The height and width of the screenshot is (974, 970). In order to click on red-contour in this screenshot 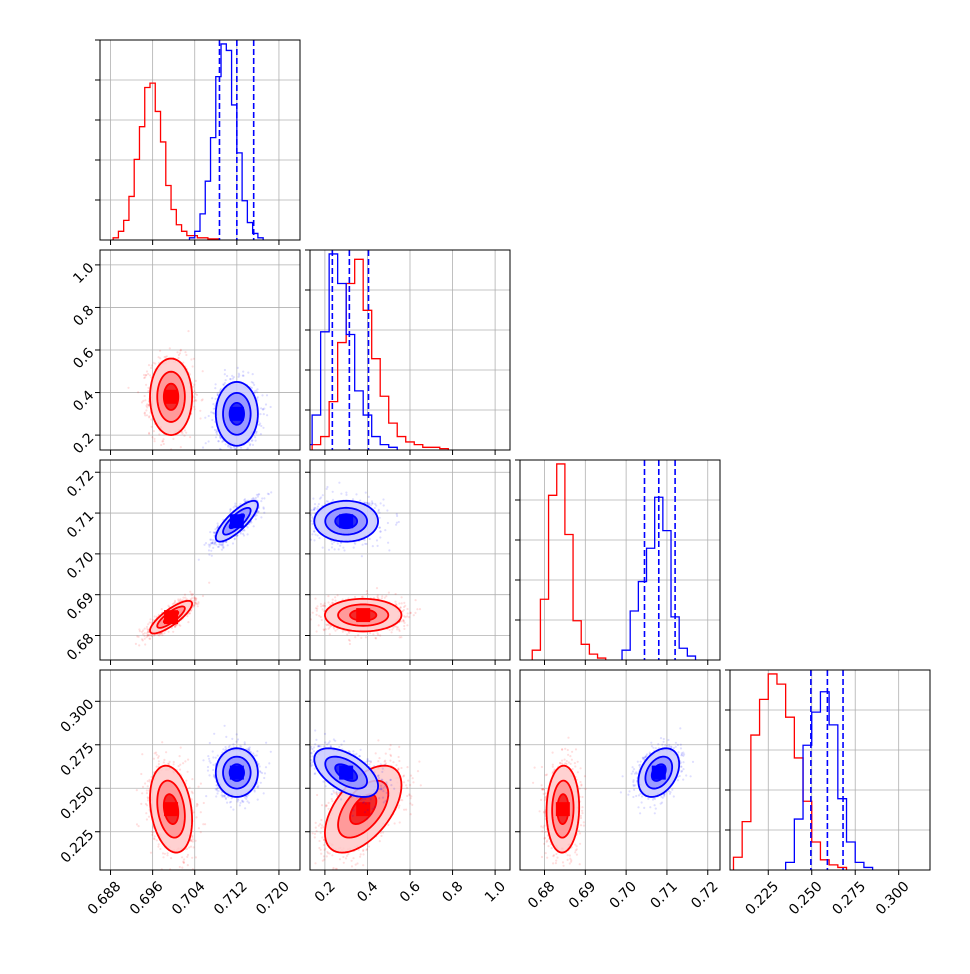, I will do `click(171, 809)`.